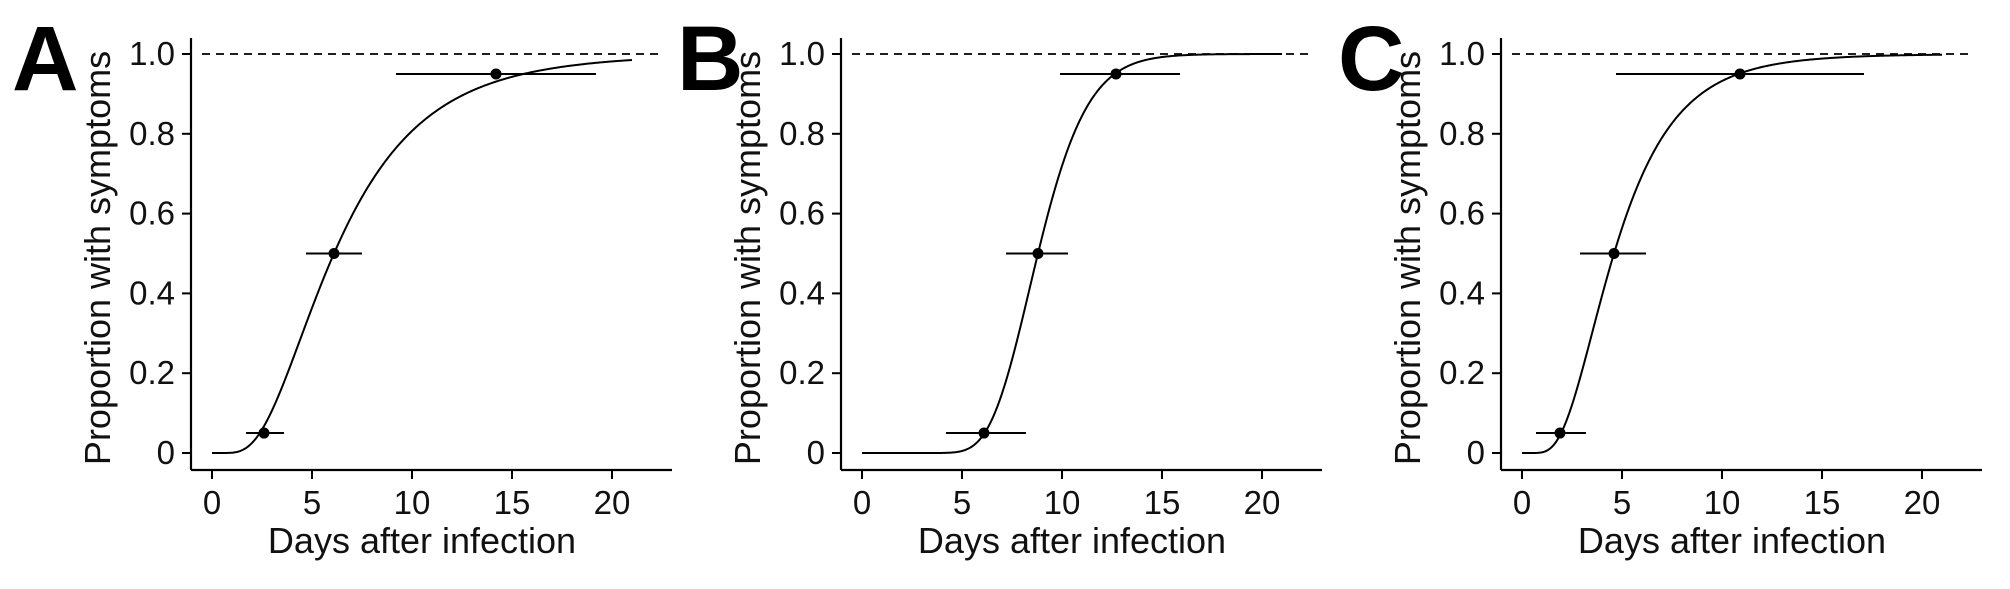  Describe the element at coordinates (45, 59) in the screenshot. I see `panel-letter: A` at that location.